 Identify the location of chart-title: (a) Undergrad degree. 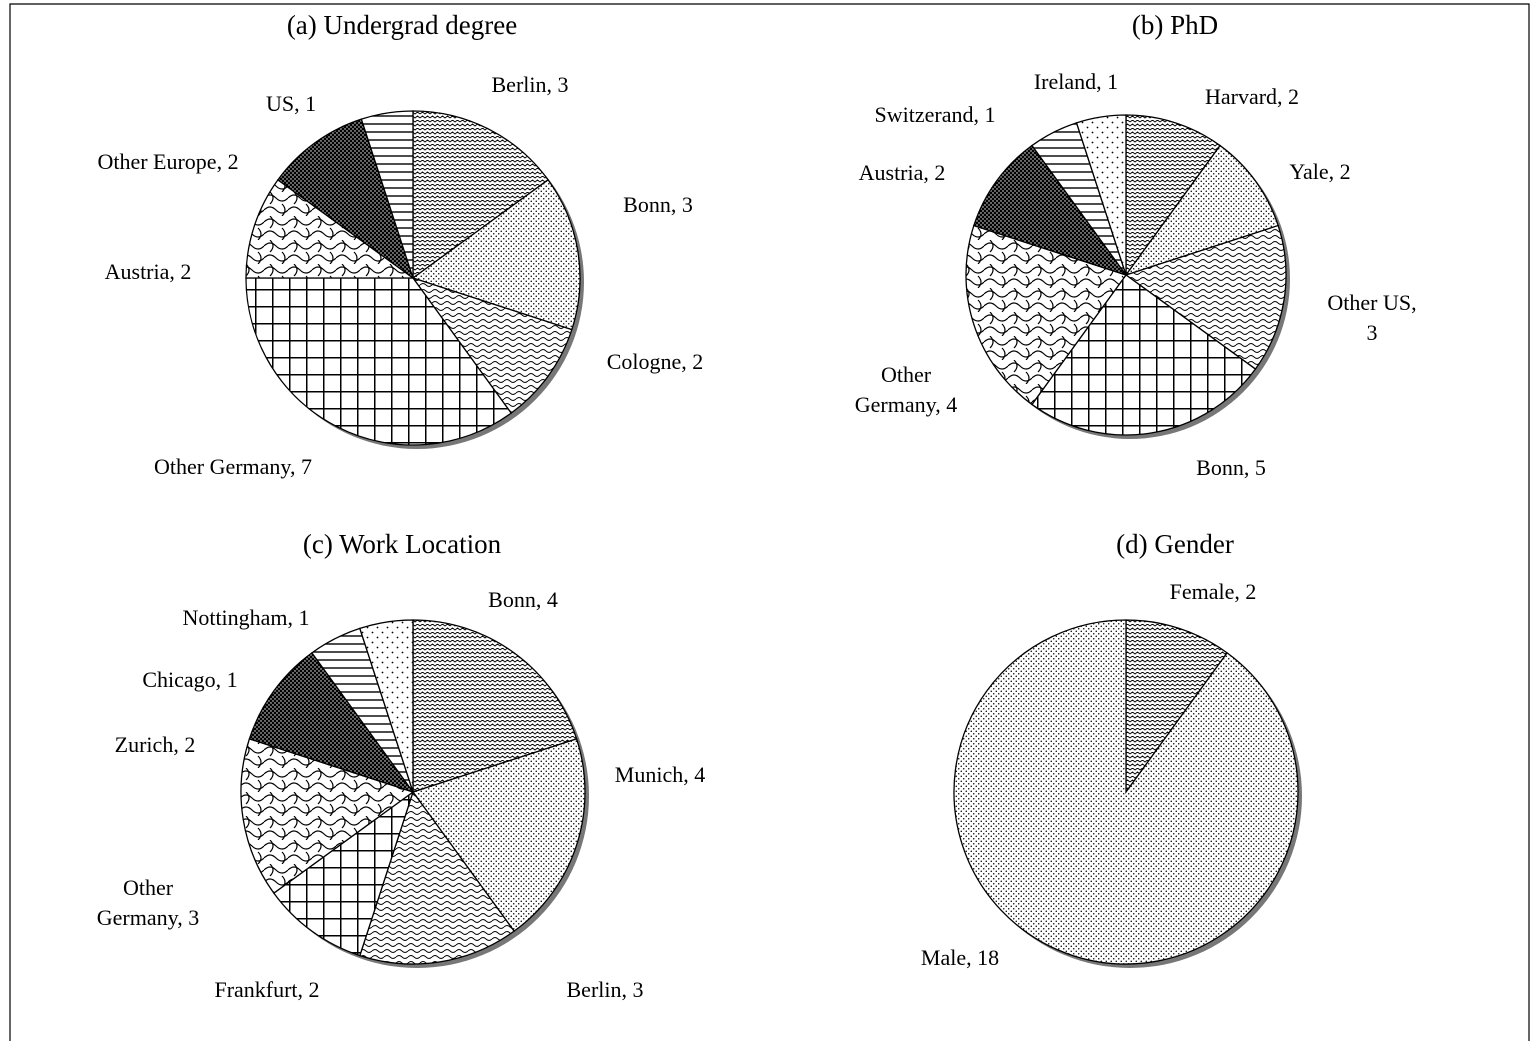
(402, 25).